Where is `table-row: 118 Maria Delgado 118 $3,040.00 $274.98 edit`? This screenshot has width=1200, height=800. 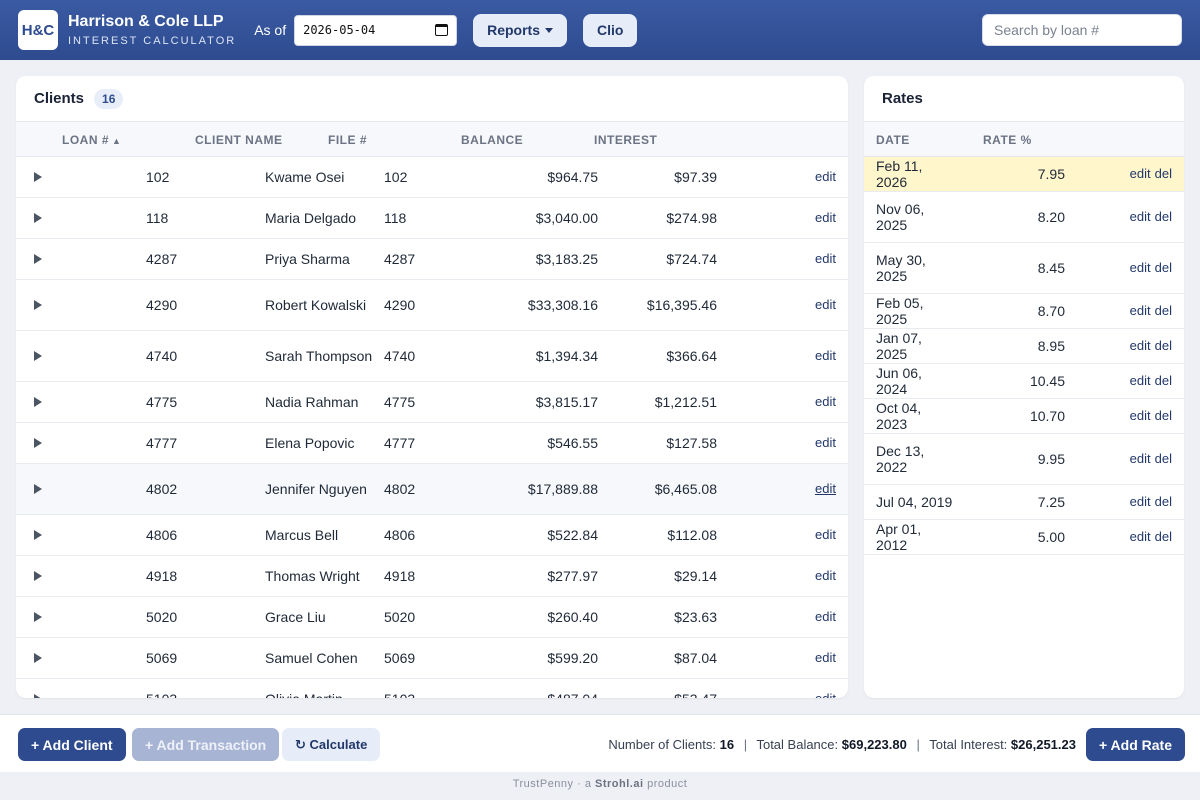 table-row: 118 Maria Delgado 118 $3,040.00 $274.98 edit is located at coordinates (432, 218).